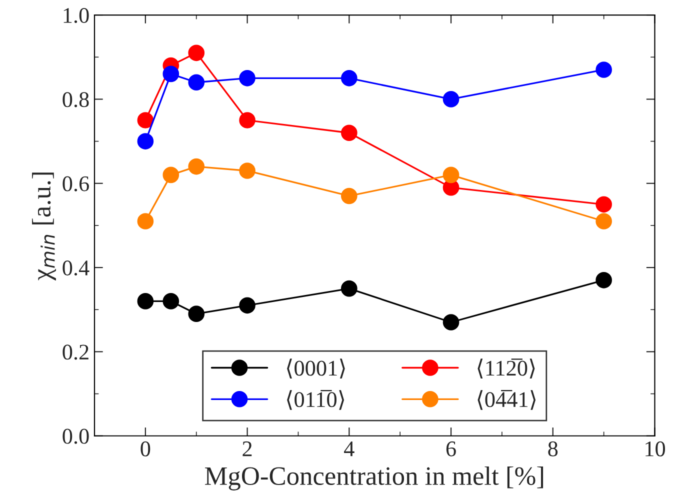  Describe the element at coordinates (315, 400) in the screenshot. I see `legend-label: ⟨011̅0⟩` at that location.